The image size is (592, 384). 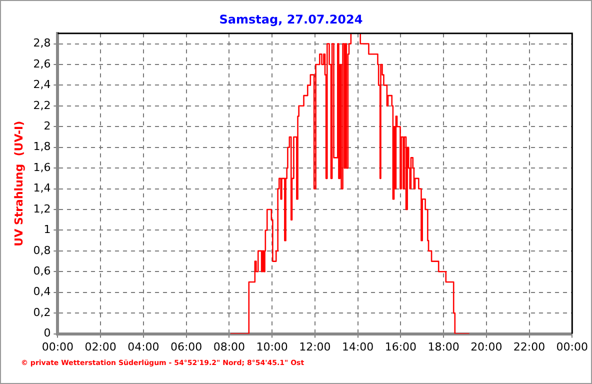 I want to click on y-axis-title: UV Strahlung (UV-I), so click(x=19, y=183).